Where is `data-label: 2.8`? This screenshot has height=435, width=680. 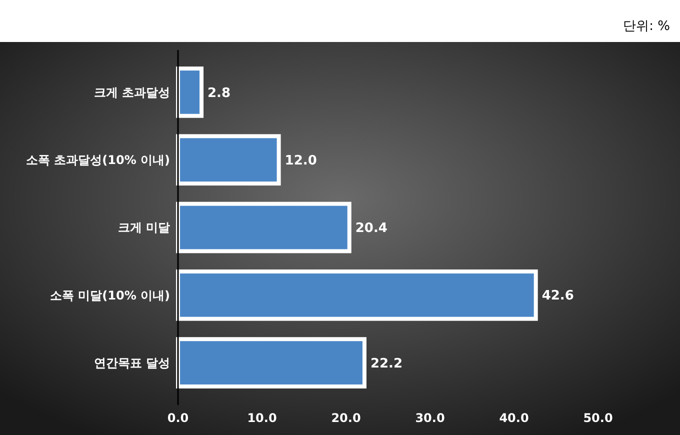 data-label: 2.8 is located at coordinates (219, 93).